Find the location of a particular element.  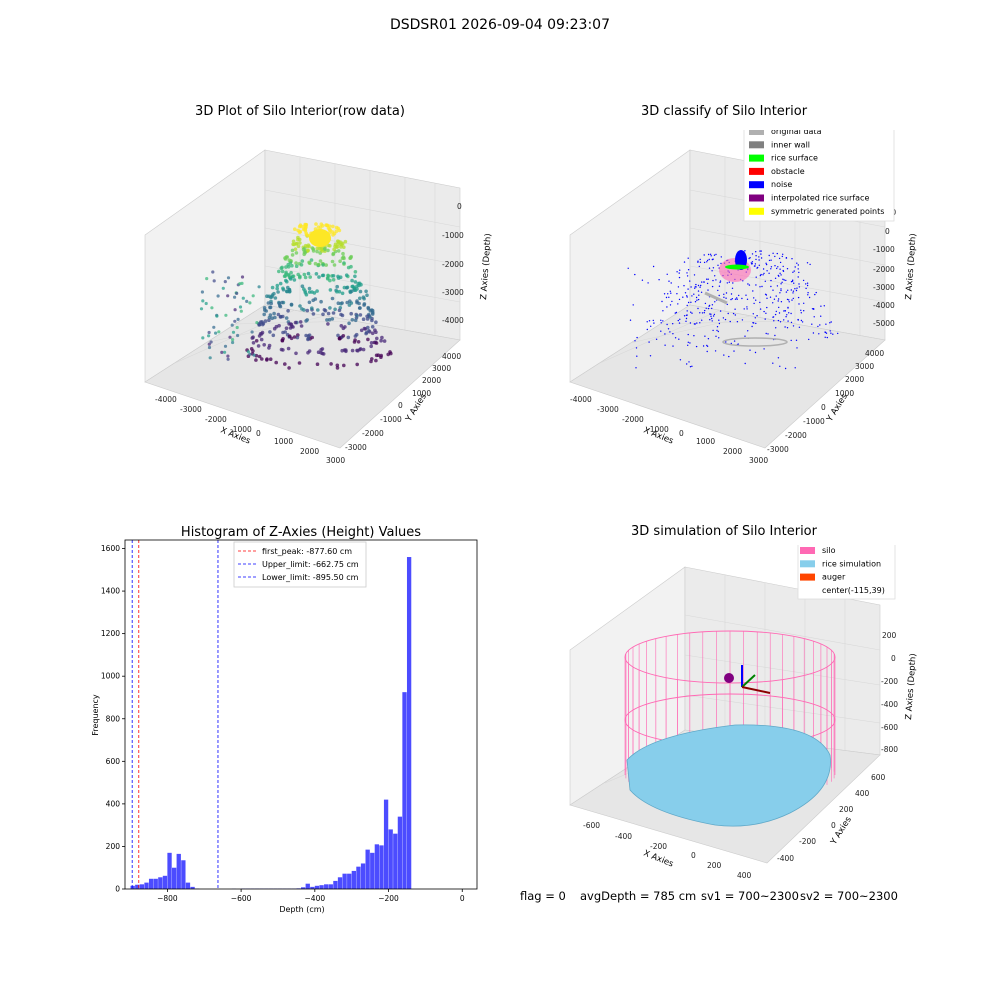

classify-xtick: -1000 is located at coordinates (658, 429).